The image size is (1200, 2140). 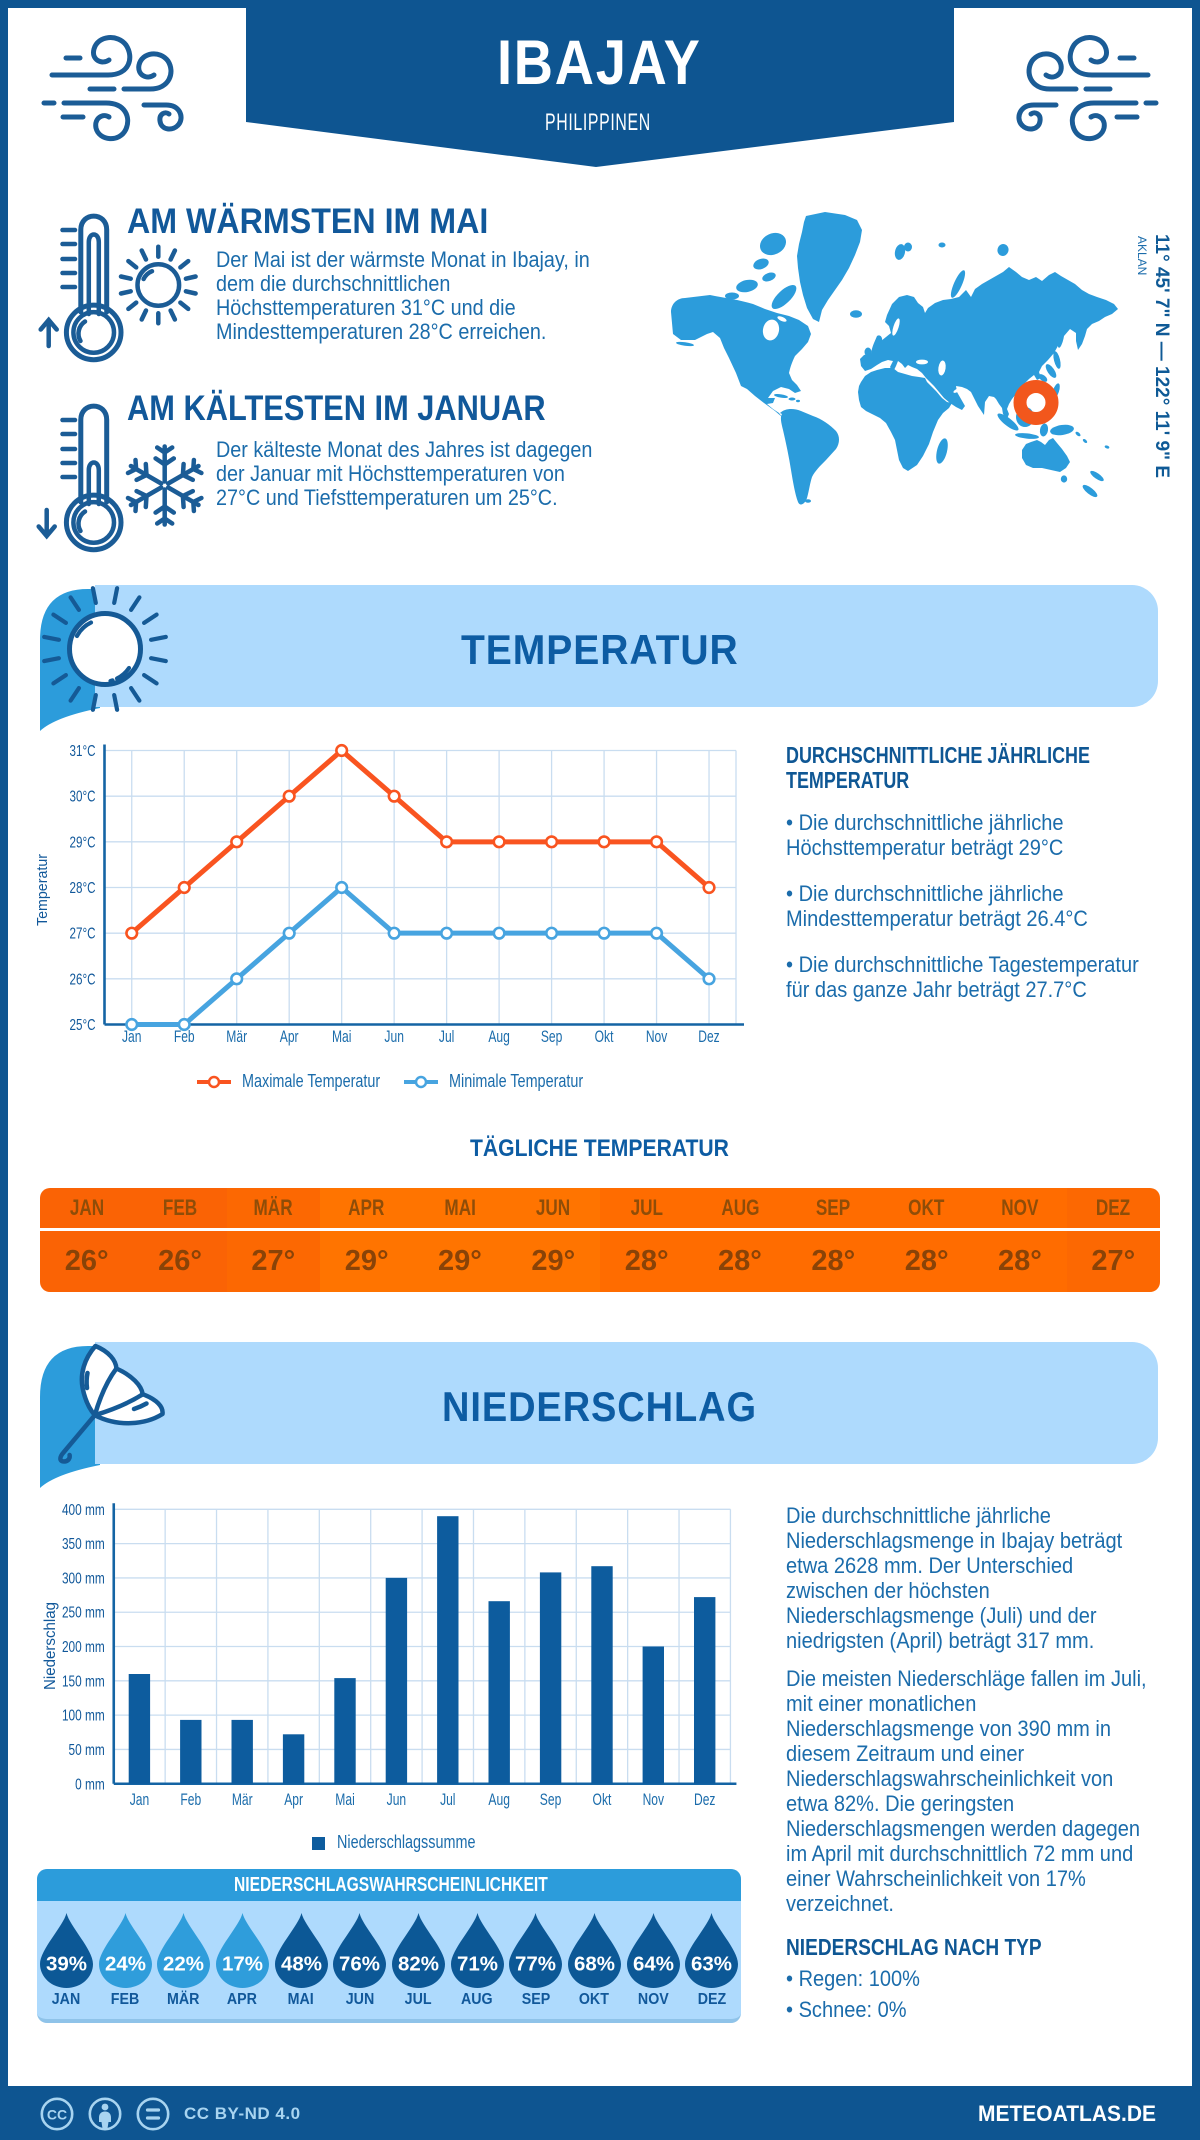 I want to click on svg-text: 150 mm, so click(x=83, y=1681).